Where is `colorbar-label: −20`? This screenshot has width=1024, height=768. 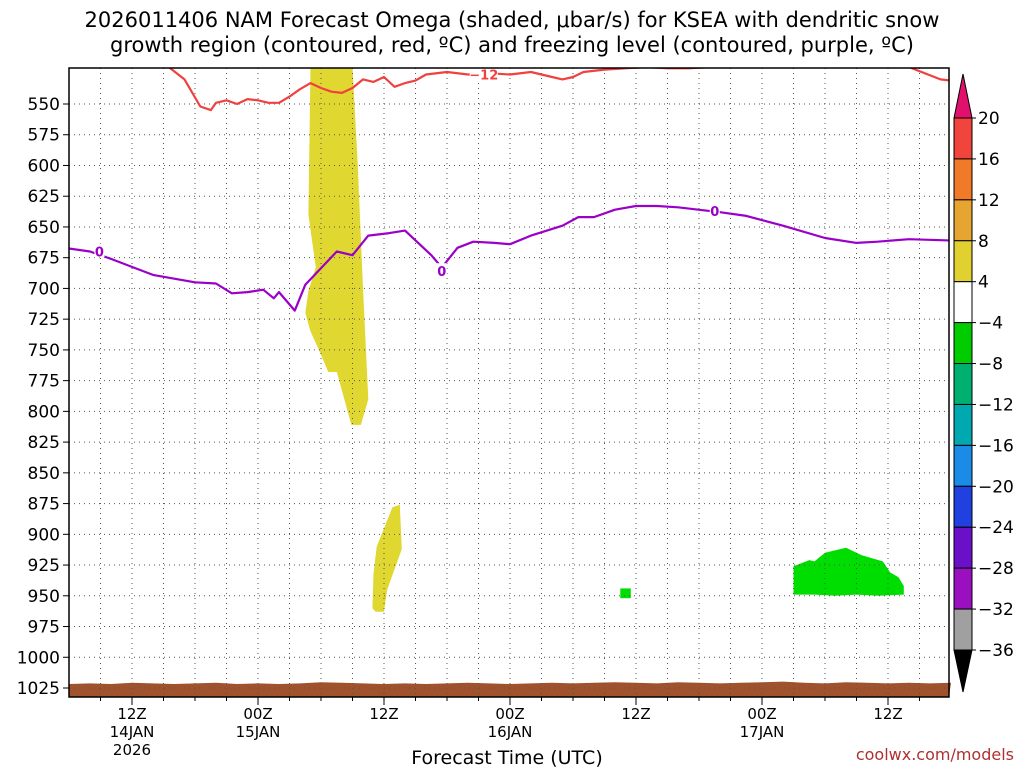 colorbar-label: −20 is located at coordinates (996, 487).